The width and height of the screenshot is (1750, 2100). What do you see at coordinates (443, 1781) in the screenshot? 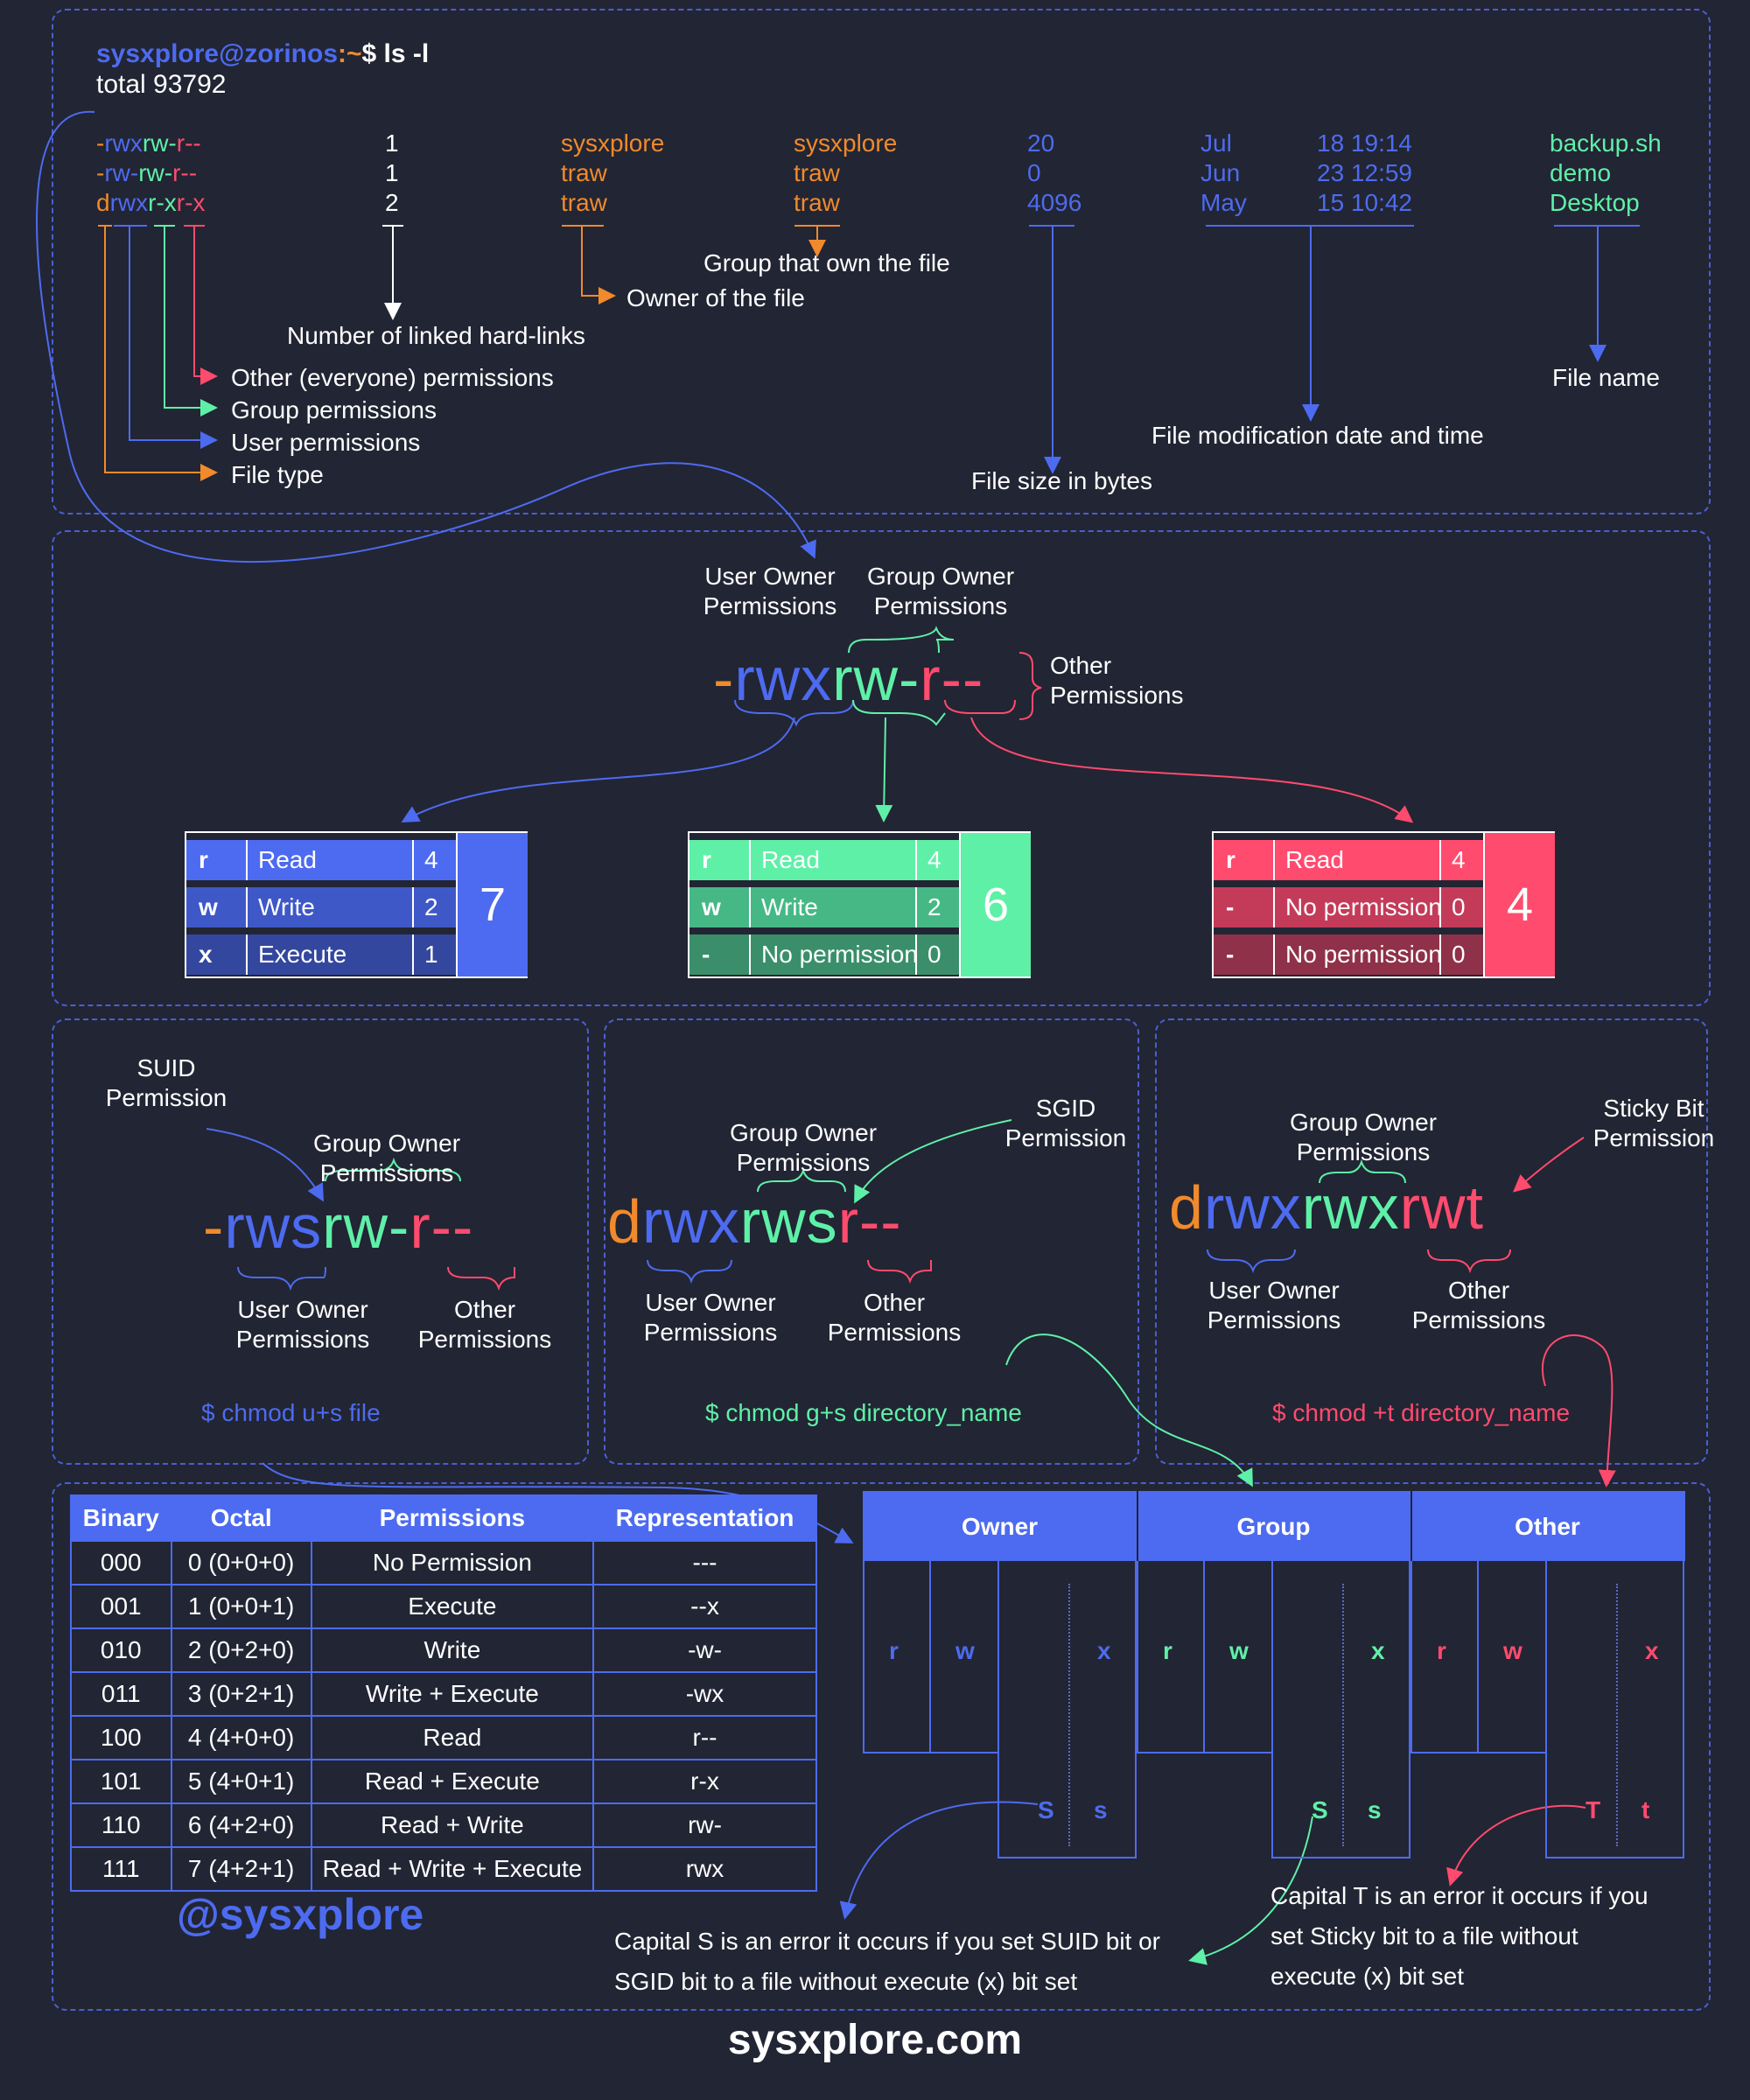
I see `octal-row: 101 5 (4+0+1) Read + Execute r-x` at bounding box center [443, 1781].